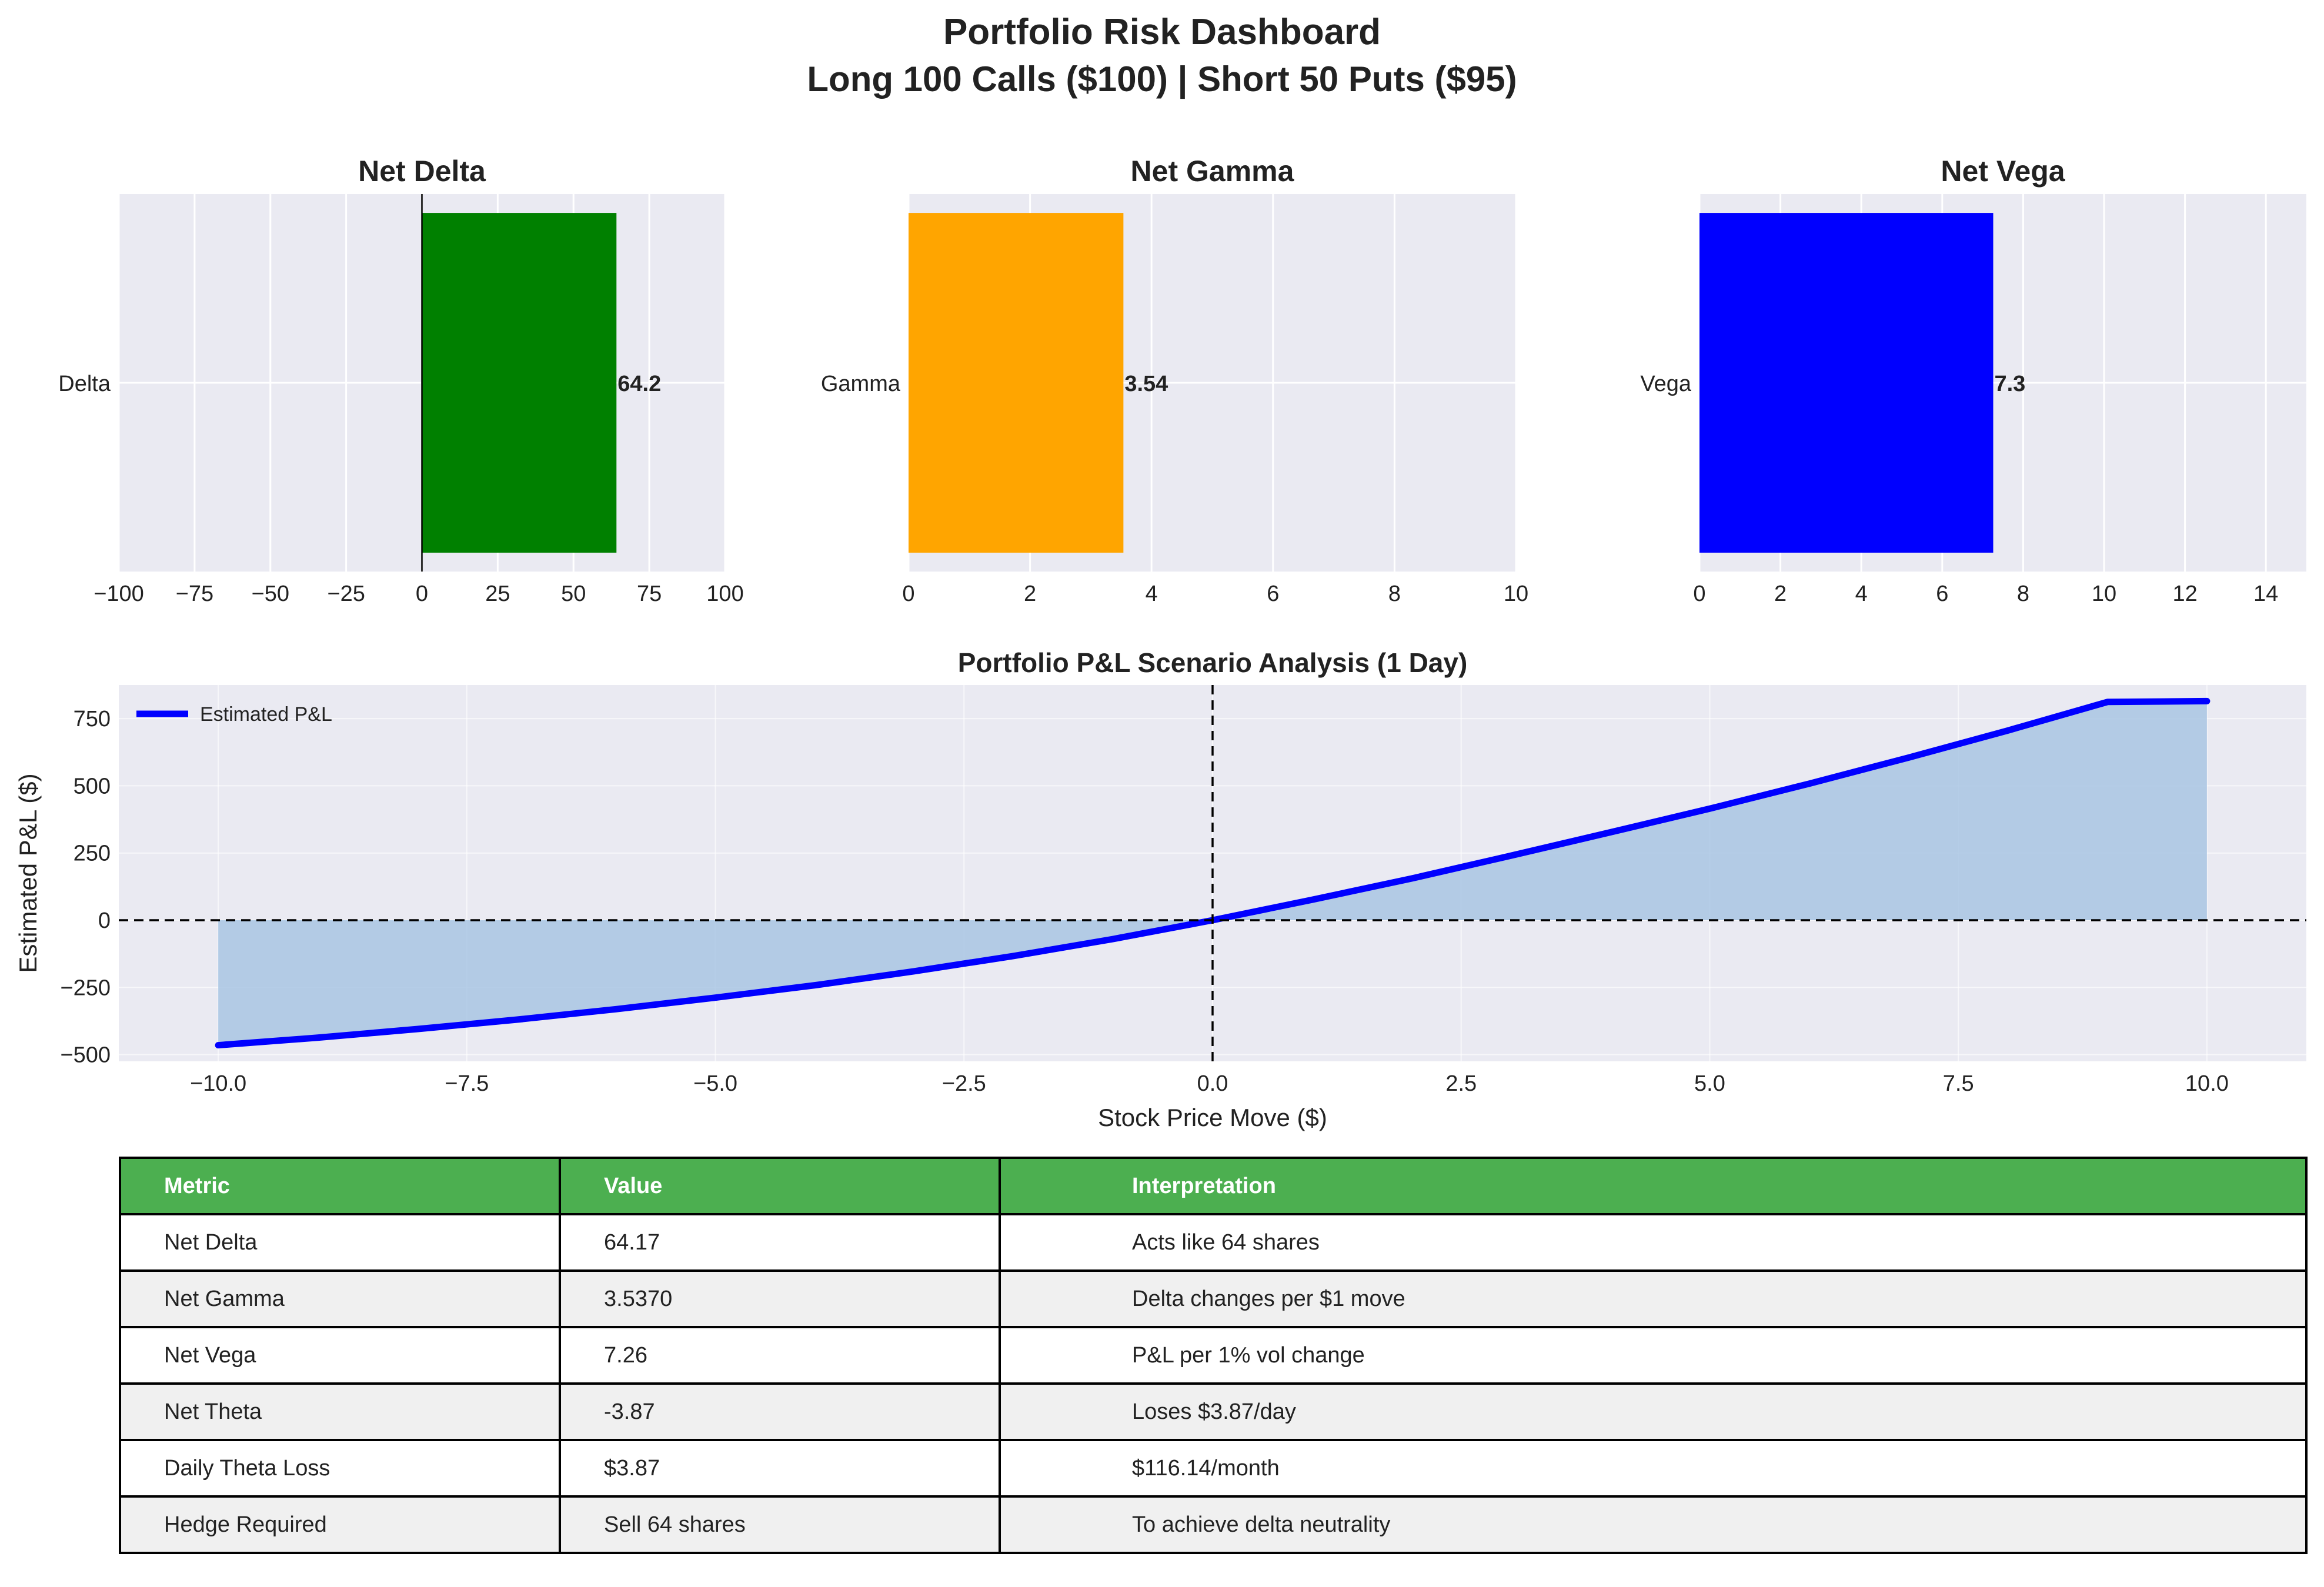  What do you see at coordinates (340, 1412) in the screenshot?
I see `cell-metric: Net Theta` at bounding box center [340, 1412].